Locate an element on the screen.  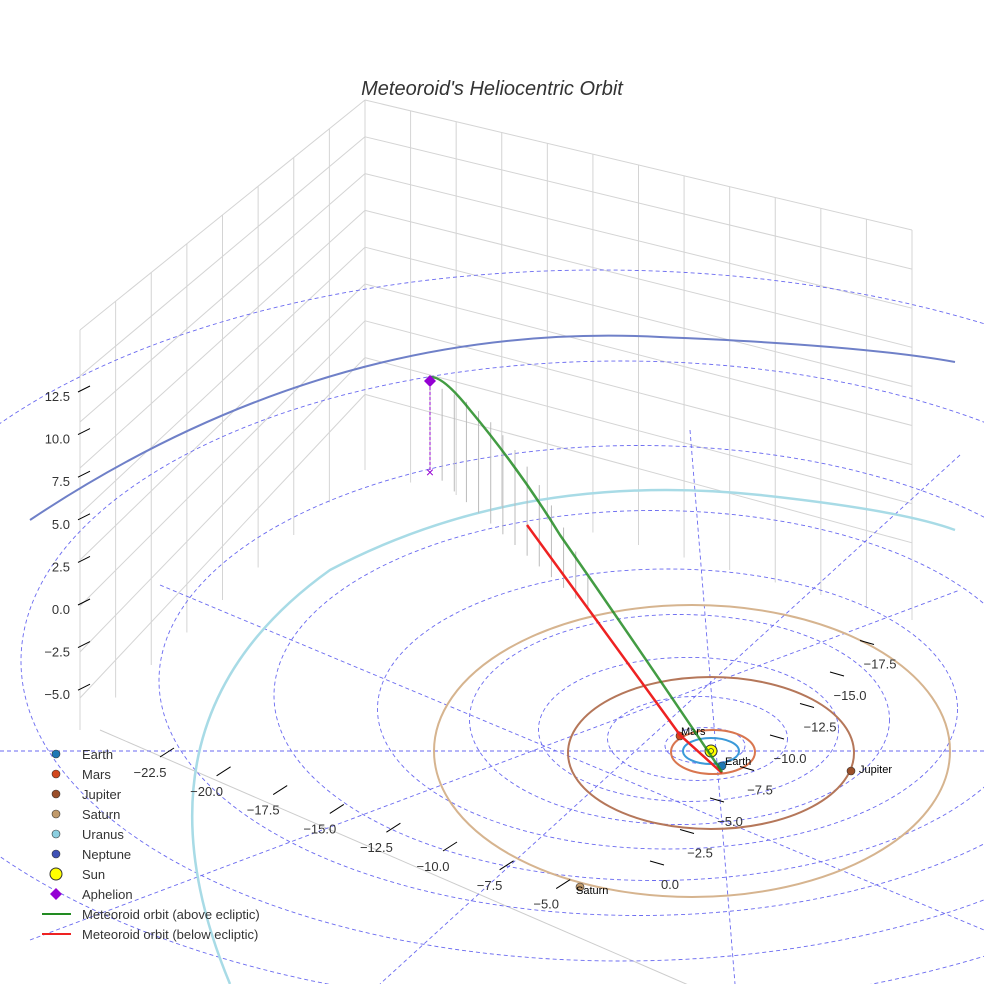
legend-label: Sun is located at coordinates (93, 874).